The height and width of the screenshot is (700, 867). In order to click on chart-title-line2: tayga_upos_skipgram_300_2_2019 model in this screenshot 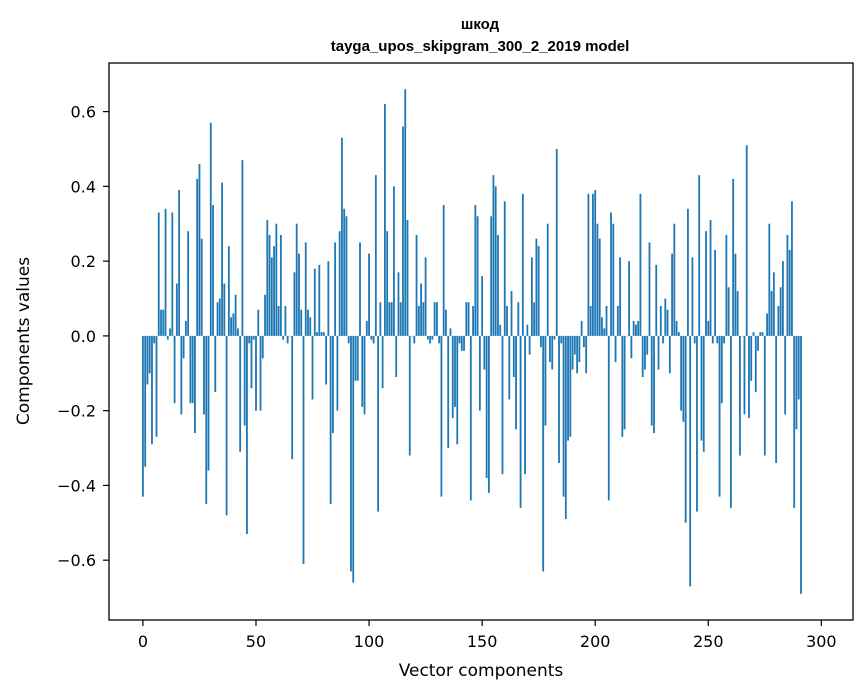, I will do `click(480, 46)`.